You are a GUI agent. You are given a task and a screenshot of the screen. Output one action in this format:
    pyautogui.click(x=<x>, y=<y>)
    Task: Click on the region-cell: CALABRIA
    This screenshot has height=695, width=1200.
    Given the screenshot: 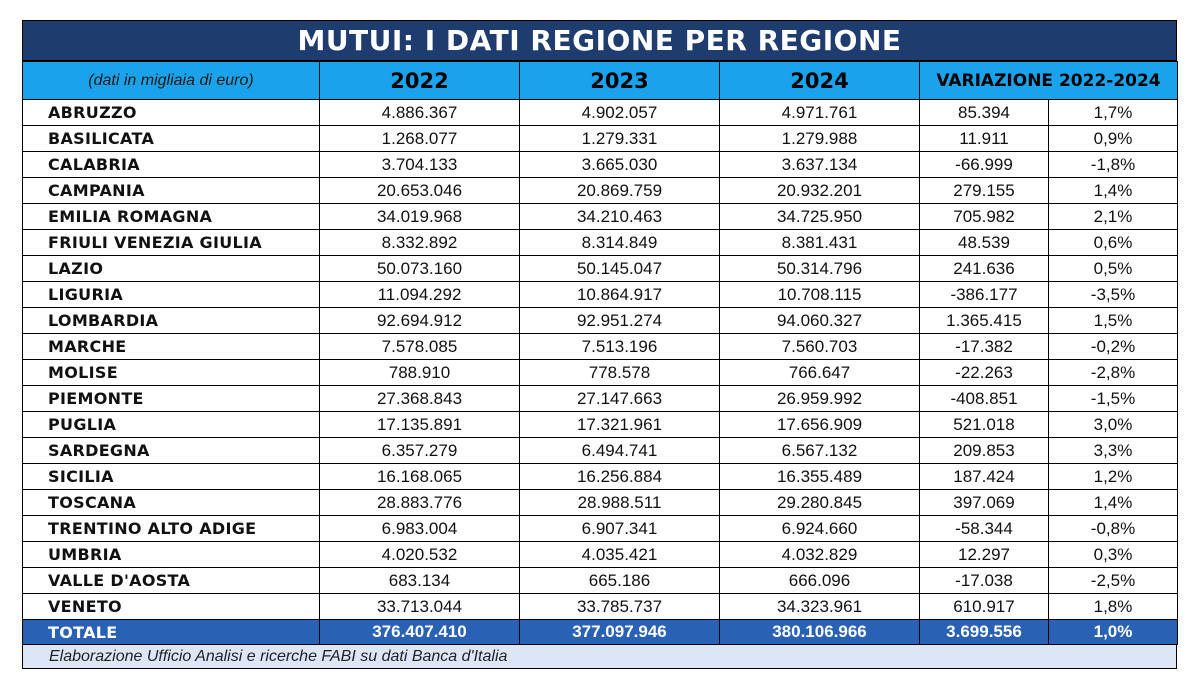 What is the action you would take?
    pyautogui.click(x=171, y=164)
    